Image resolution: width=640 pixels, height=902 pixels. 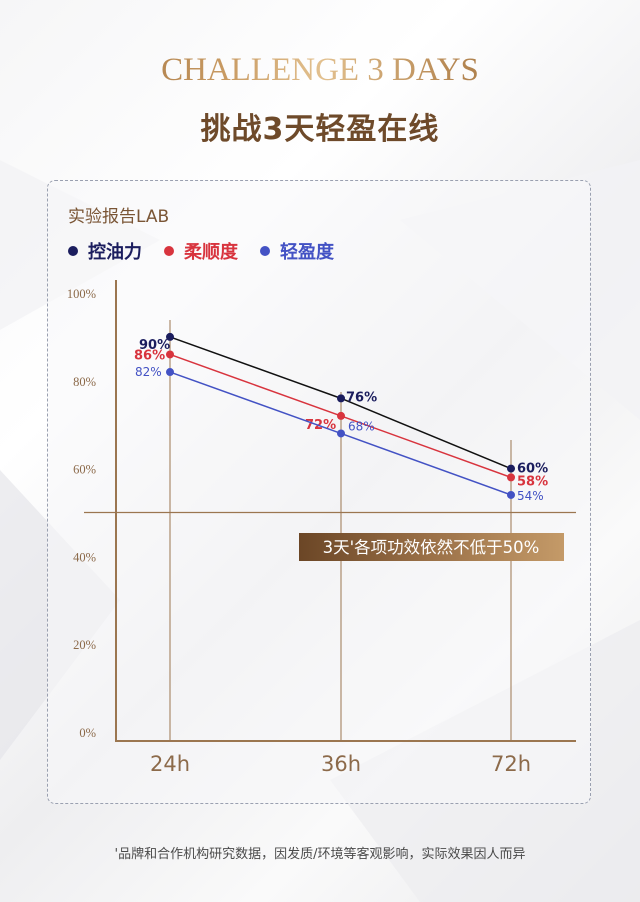 I want to click on annotation-box, so click(x=431, y=547).